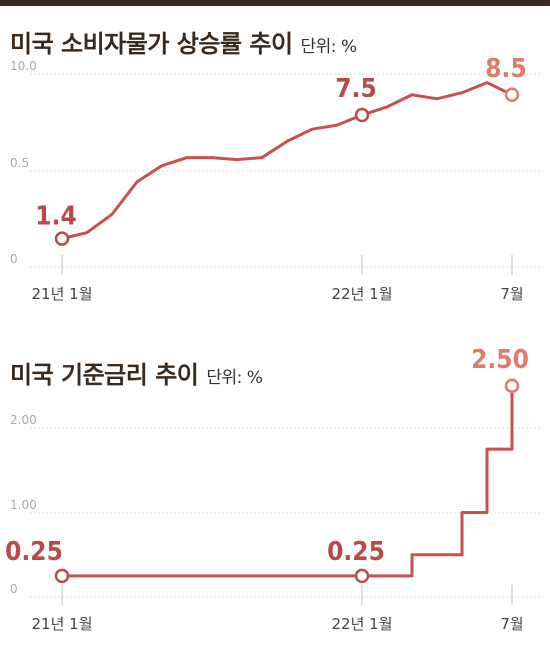  Describe the element at coordinates (23, 66) in the screenshot. I see `y-tick-label: 10.0` at that location.